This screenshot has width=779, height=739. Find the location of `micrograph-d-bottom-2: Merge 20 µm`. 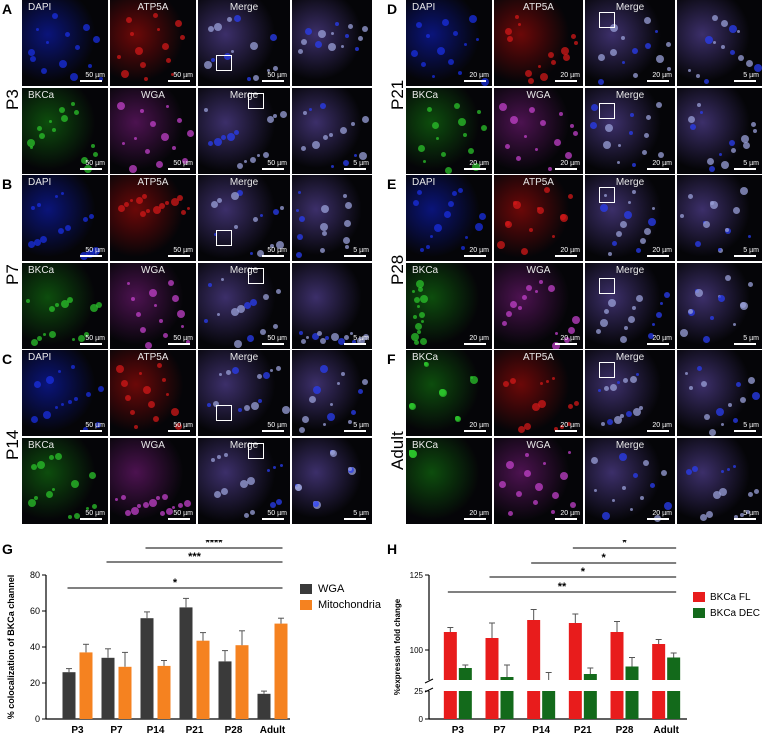

micrograph-d-bottom-2: Merge 20 µm is located at coordinates (630, 131).